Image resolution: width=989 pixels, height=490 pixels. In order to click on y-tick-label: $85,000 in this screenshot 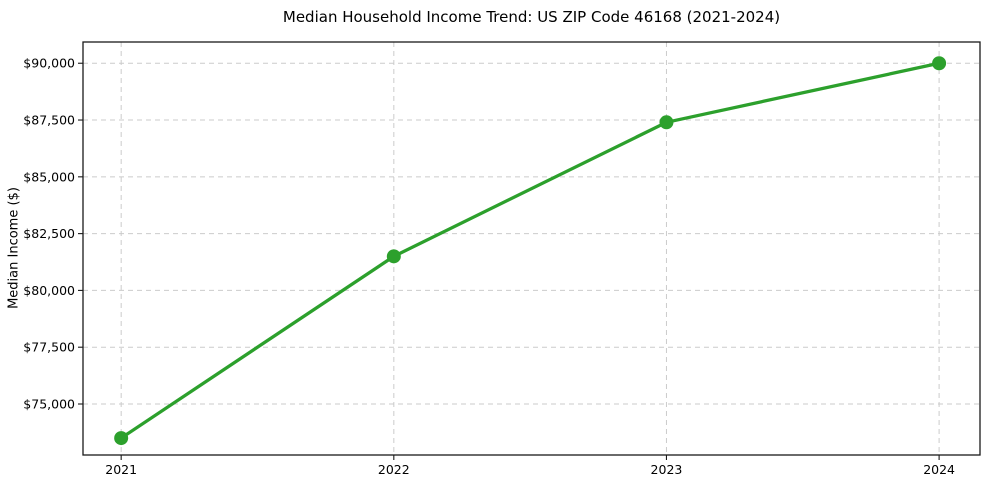, I will do `click(49, 176)`.